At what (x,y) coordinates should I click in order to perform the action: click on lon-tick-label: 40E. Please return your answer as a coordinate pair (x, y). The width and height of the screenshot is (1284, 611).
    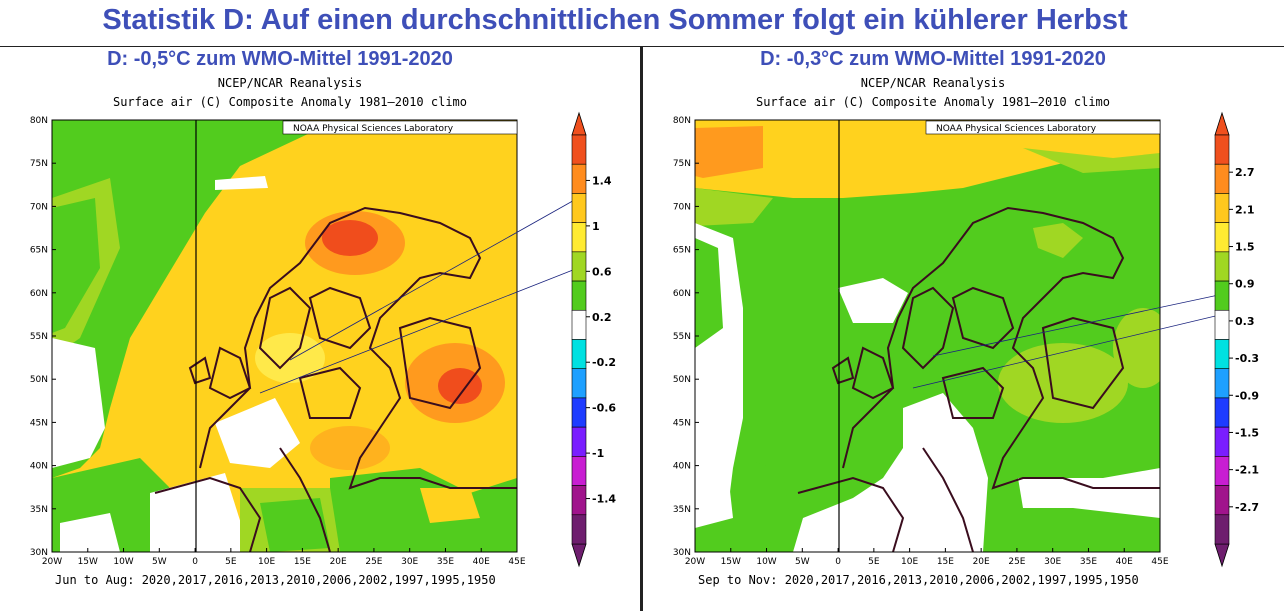
    Looking at the image, I should click on (1124, 562).